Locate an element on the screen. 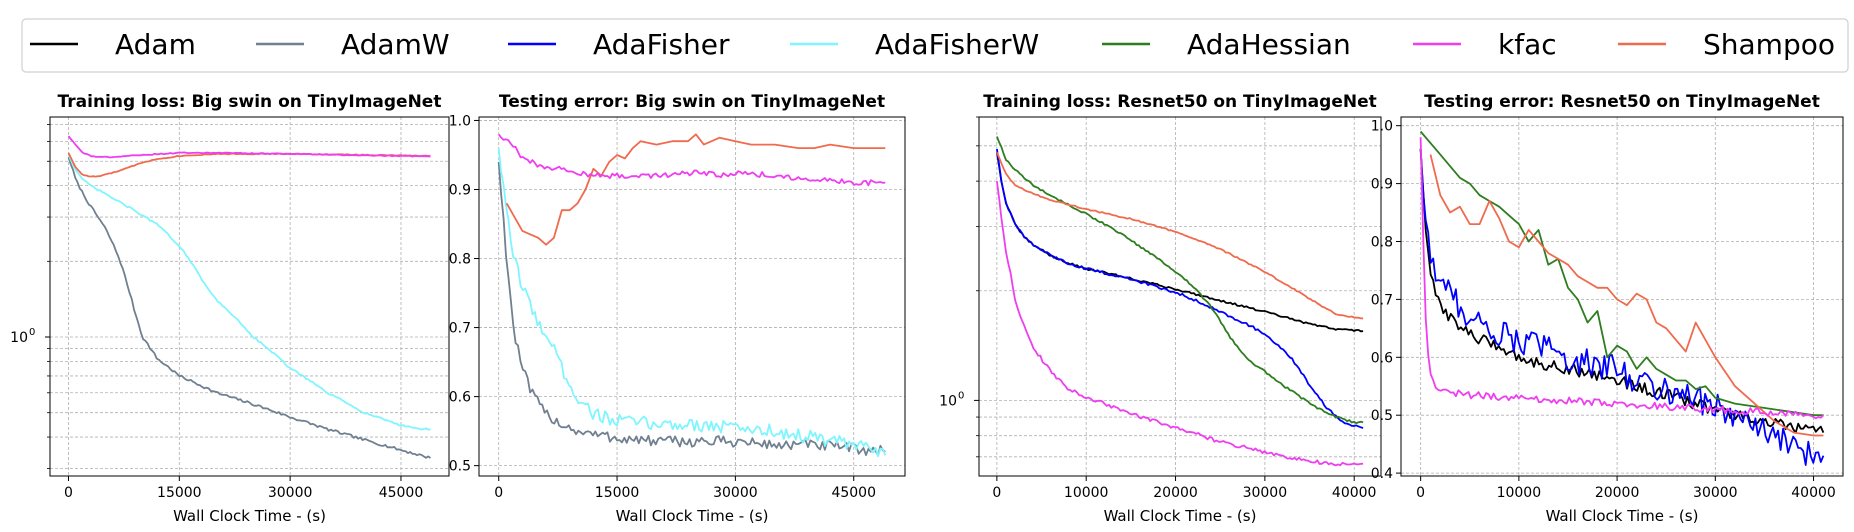 Image resolution: width=1854 pixels, height=532 pixels. legend-label-adafisher: AdaFisher is located at coordinates (661, 44).